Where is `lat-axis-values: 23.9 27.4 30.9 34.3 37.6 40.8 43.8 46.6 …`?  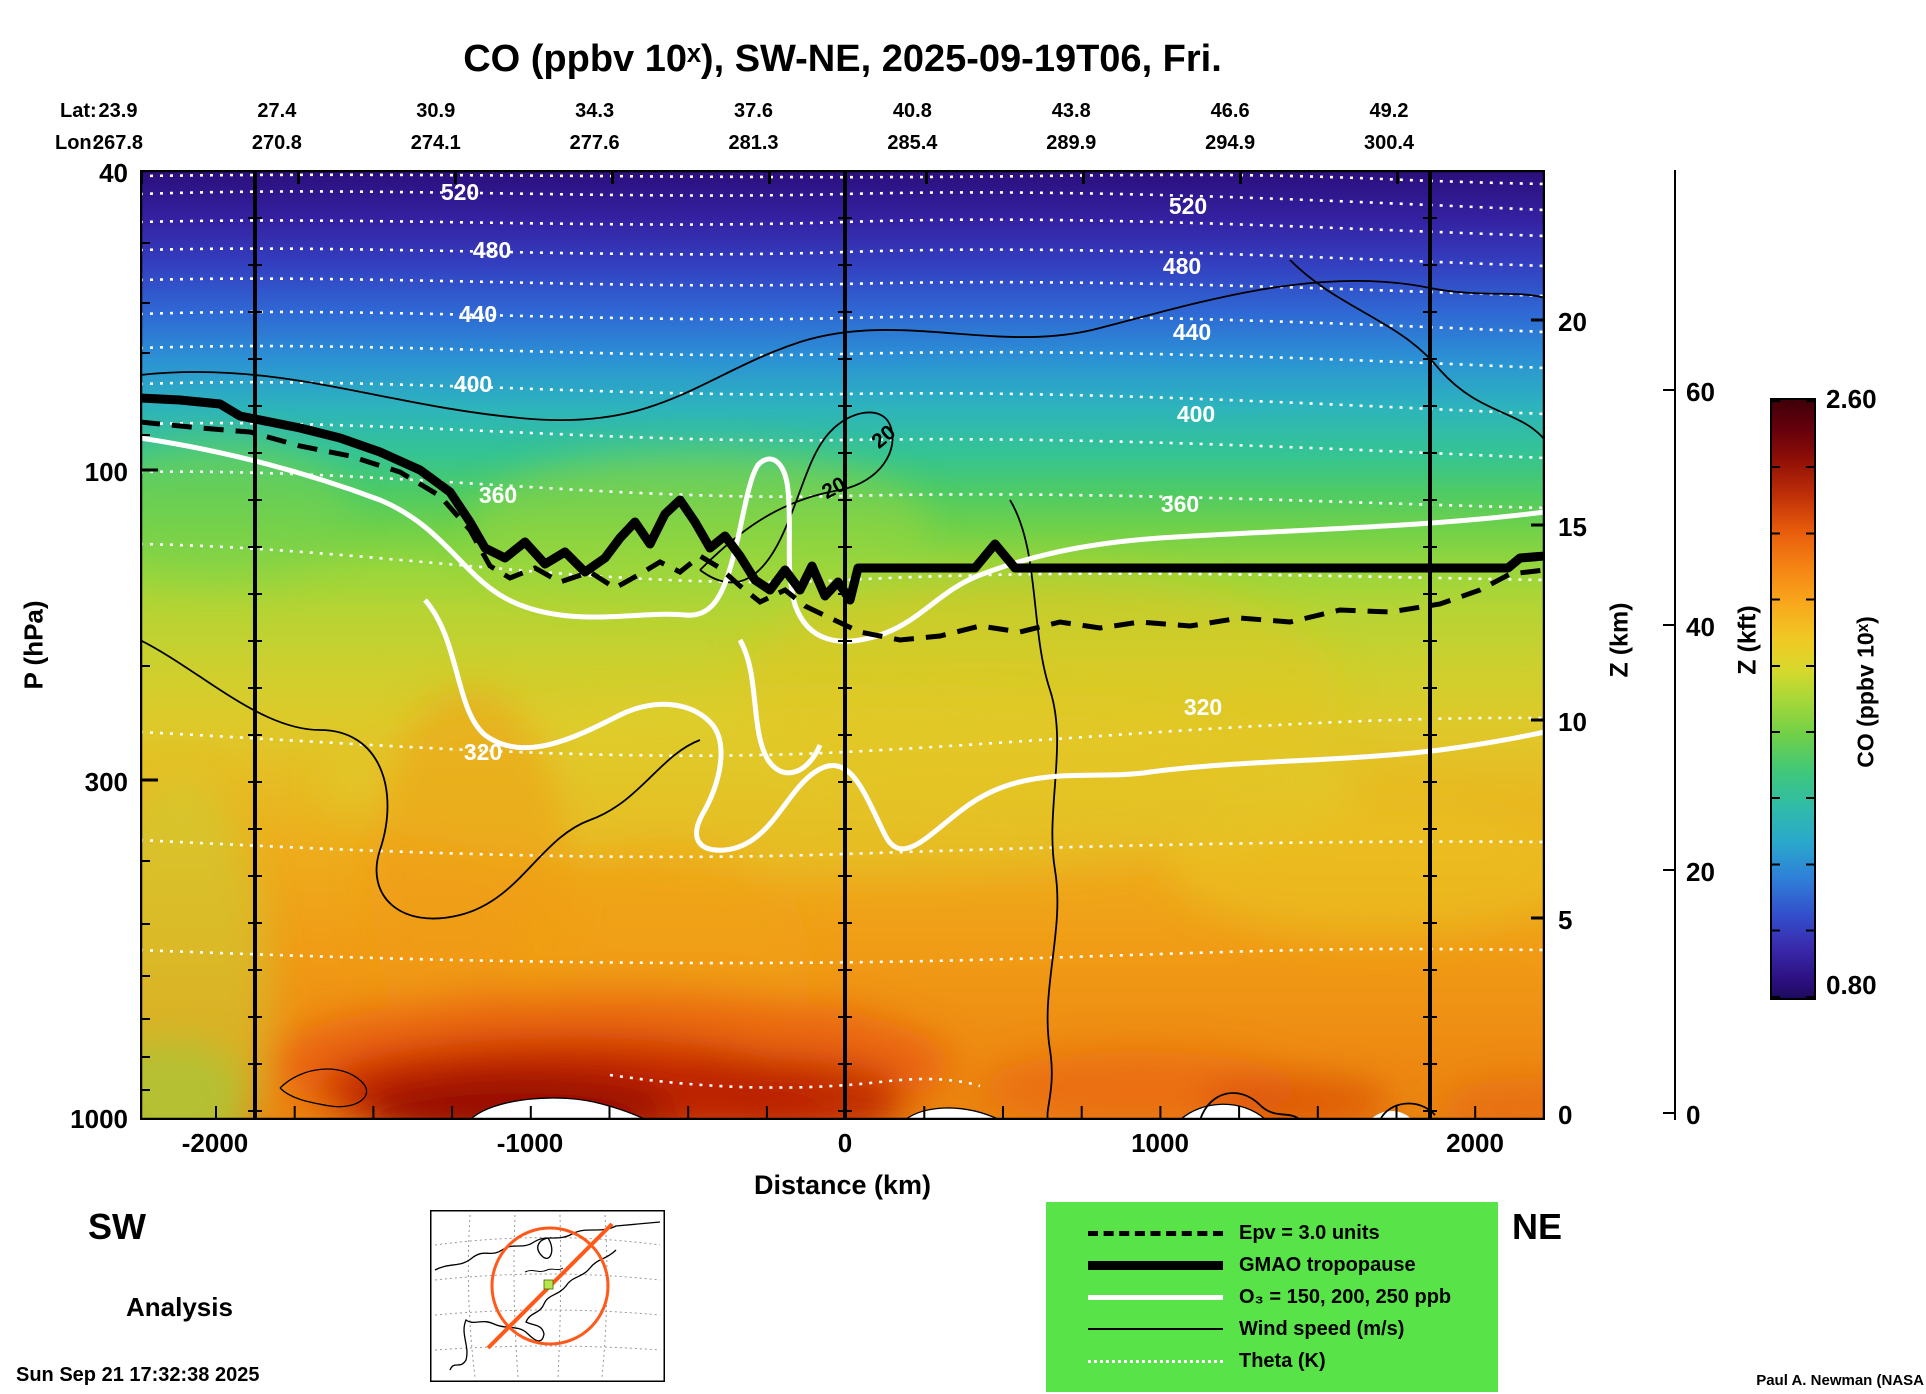
lat-axis-values: 23.9 27.4 30.9 34.3 37.6 40.8 43.8 46.6 … is located at coordinates (753, 111).